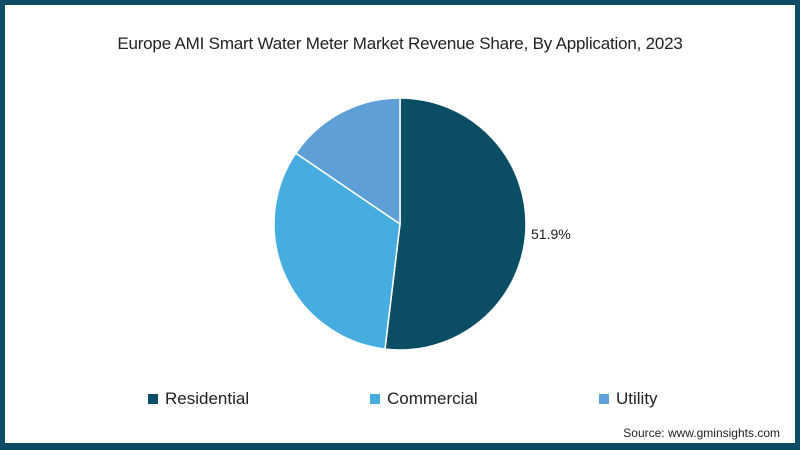 The width and height of the screenshot is (800, 450). I want to click on source-note: Source: www.gminsights.com, so click(701, 433).